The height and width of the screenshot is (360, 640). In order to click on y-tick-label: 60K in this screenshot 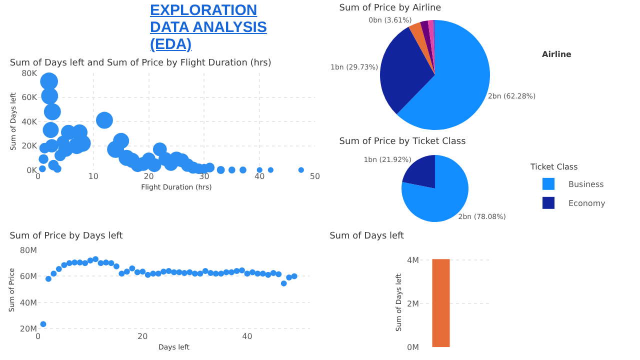, I will do `click(30, 97)`.